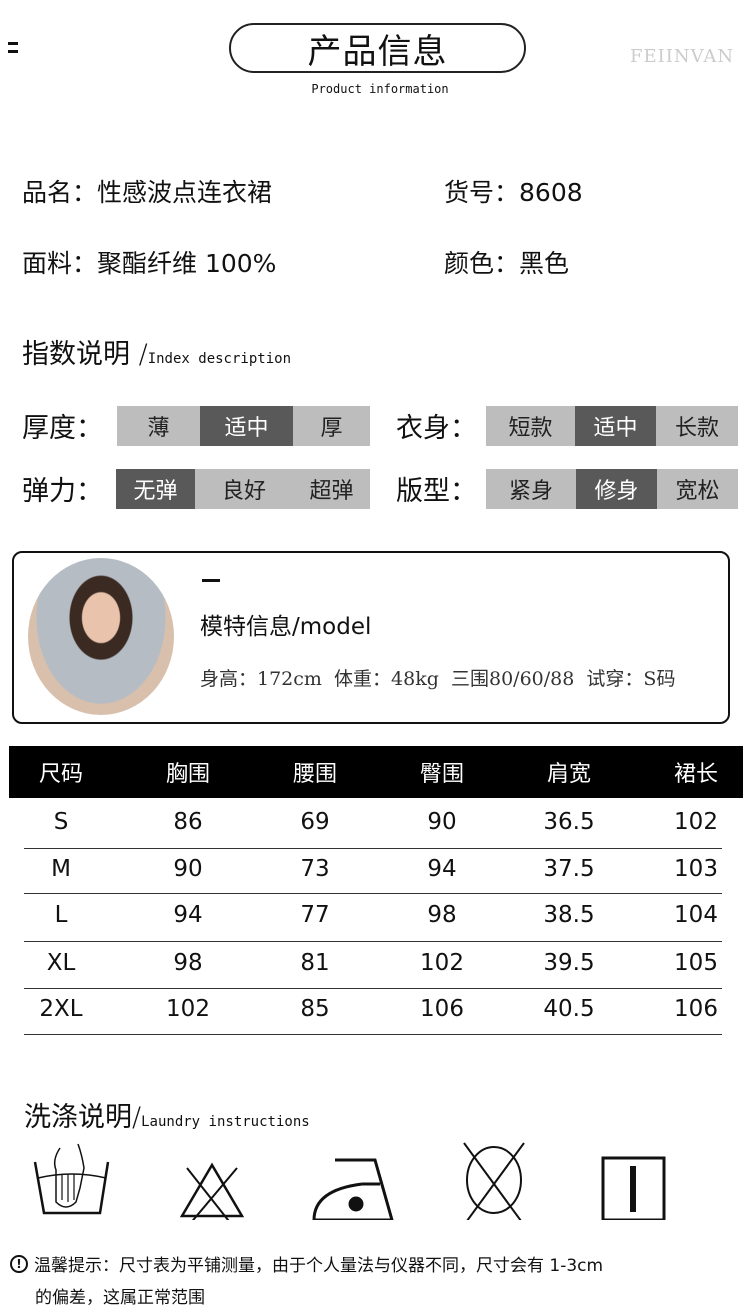 Image resolution: width=750 pixels, height=1308 pixels. What do you see at coordinates (696, 868) in the screenshot?
I see `table-cell: 103` at bounding box center [696, 868].